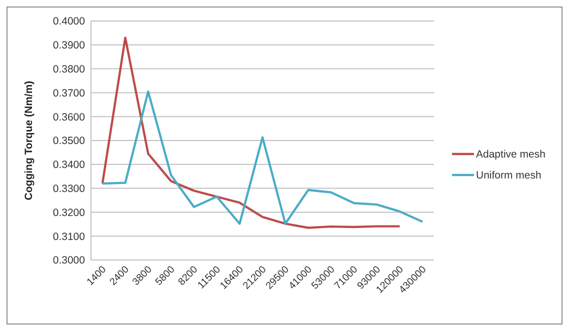 The height and width of the screenshot is (331, 569). What do you see at coordinates (69, 46) in the screenshot?
I see `y-tick-label: 0.3900` at bounding box center [69, 46].